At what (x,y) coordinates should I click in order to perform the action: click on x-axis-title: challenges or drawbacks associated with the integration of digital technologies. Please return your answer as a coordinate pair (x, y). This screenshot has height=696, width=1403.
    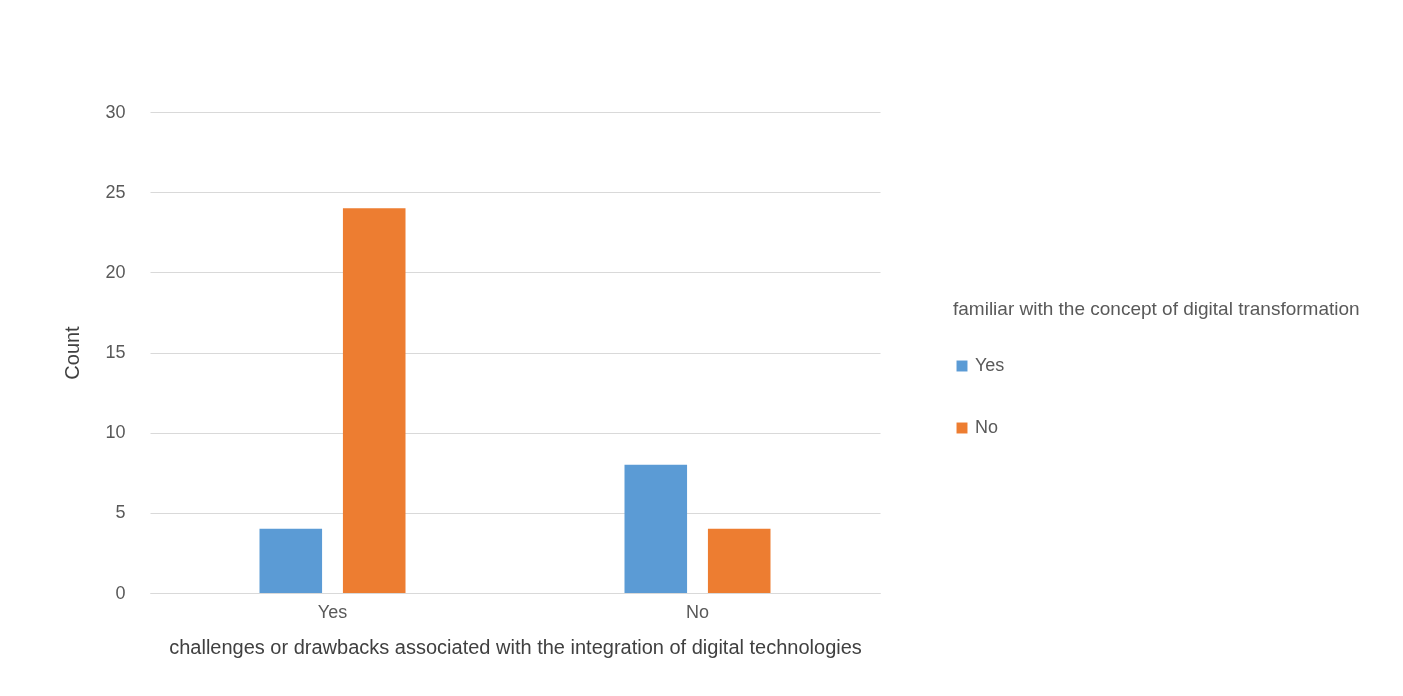
    Looking at the image, I should click on (515, 646).